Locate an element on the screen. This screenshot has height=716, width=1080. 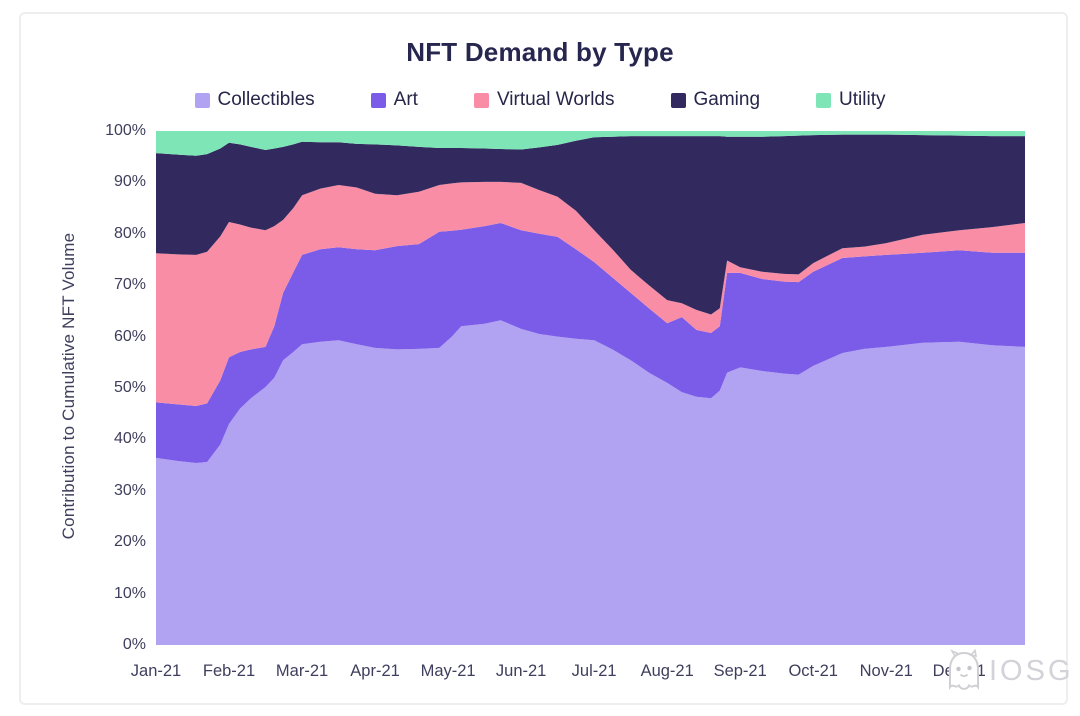
legend-item-virtual-worlds: Virtual Worlds is located at coordinates (544, 100).